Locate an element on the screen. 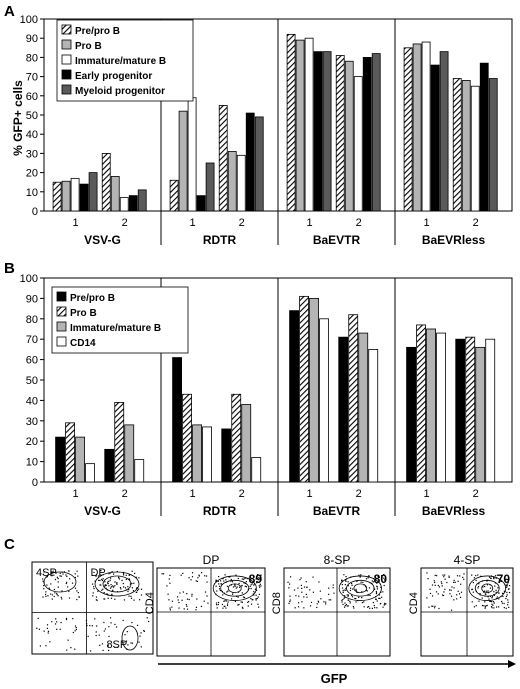  y-tick-label: 80 is located at coordinates (32, 320).